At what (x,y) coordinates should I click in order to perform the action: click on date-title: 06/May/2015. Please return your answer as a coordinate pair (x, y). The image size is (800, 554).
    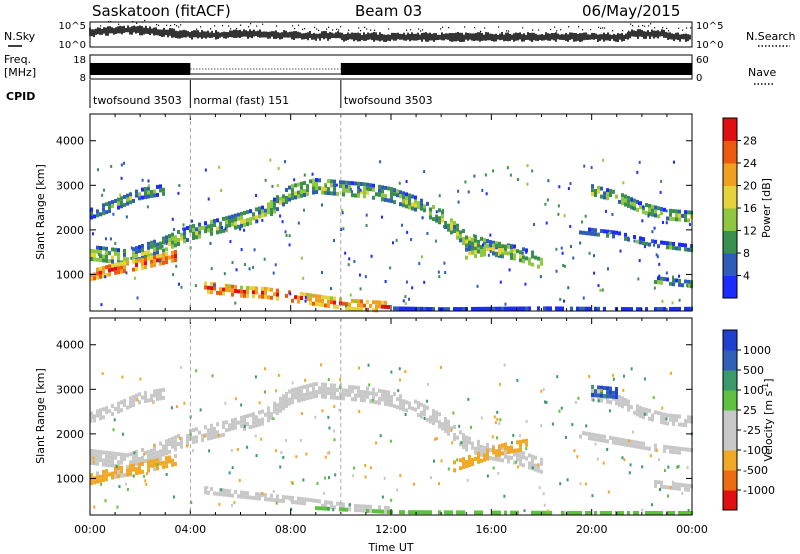
    Looking at the image, I should click on (631, 11).